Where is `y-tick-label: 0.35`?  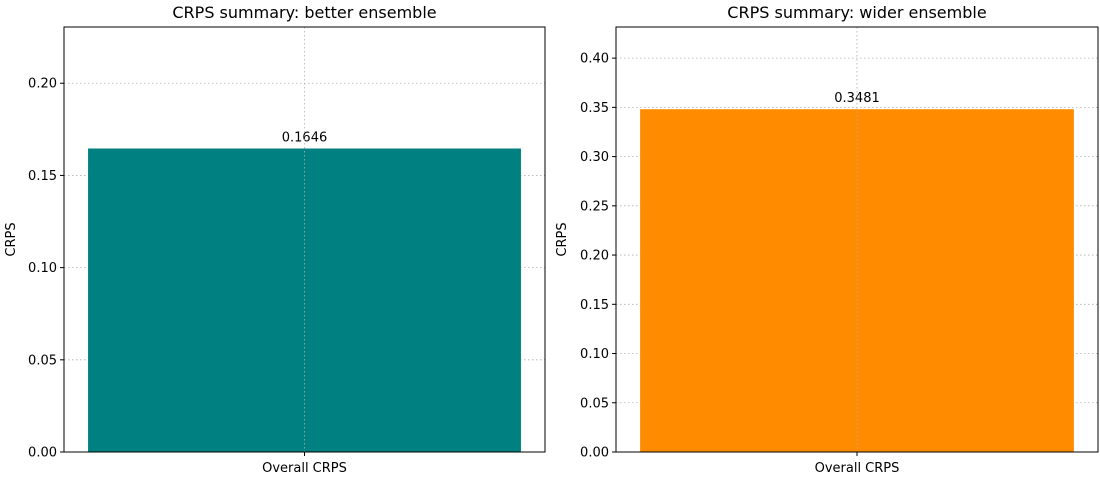 y-tick-label: 0.35 is located at coordinates (594, 108).